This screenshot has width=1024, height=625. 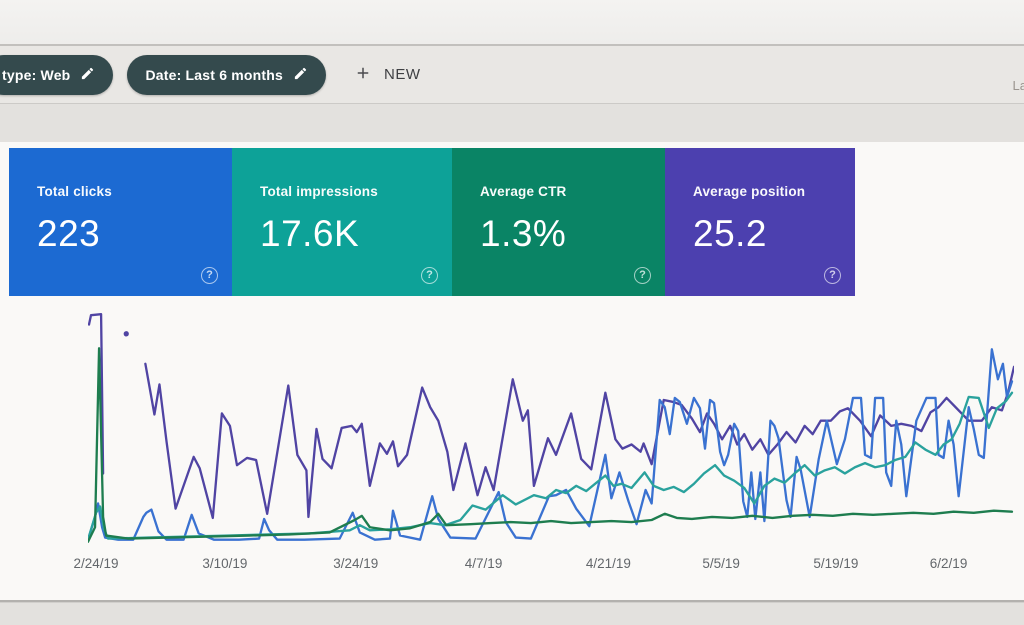 What do you see at coordinates (214, 74) in the screenshot?
I see `date-range-filter-label: Date: Last 6 months` at bounding box center [214, 74].